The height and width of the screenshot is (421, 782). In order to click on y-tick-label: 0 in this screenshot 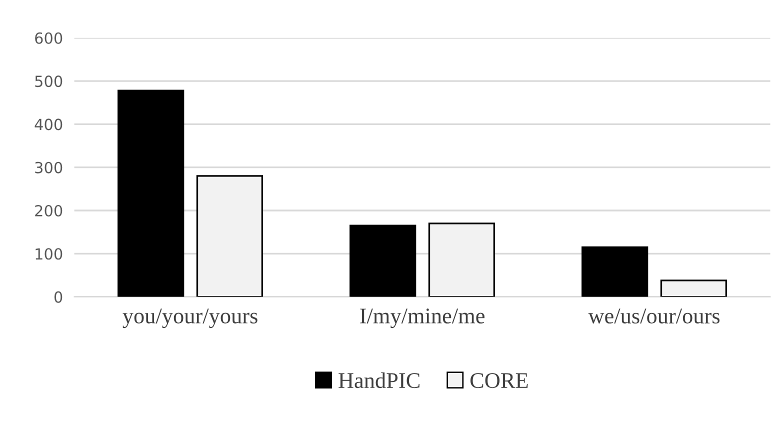, I will do `click(58, 297)`.